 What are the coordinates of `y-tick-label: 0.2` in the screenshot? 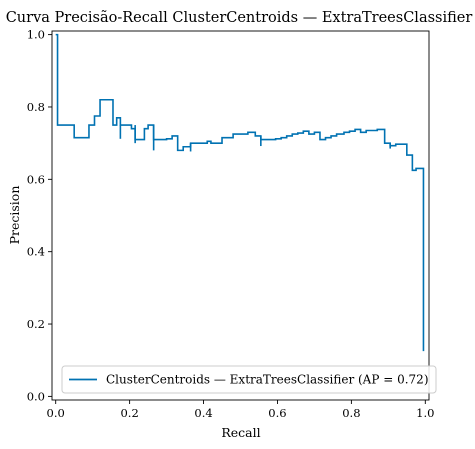 It's located at (36, 324).